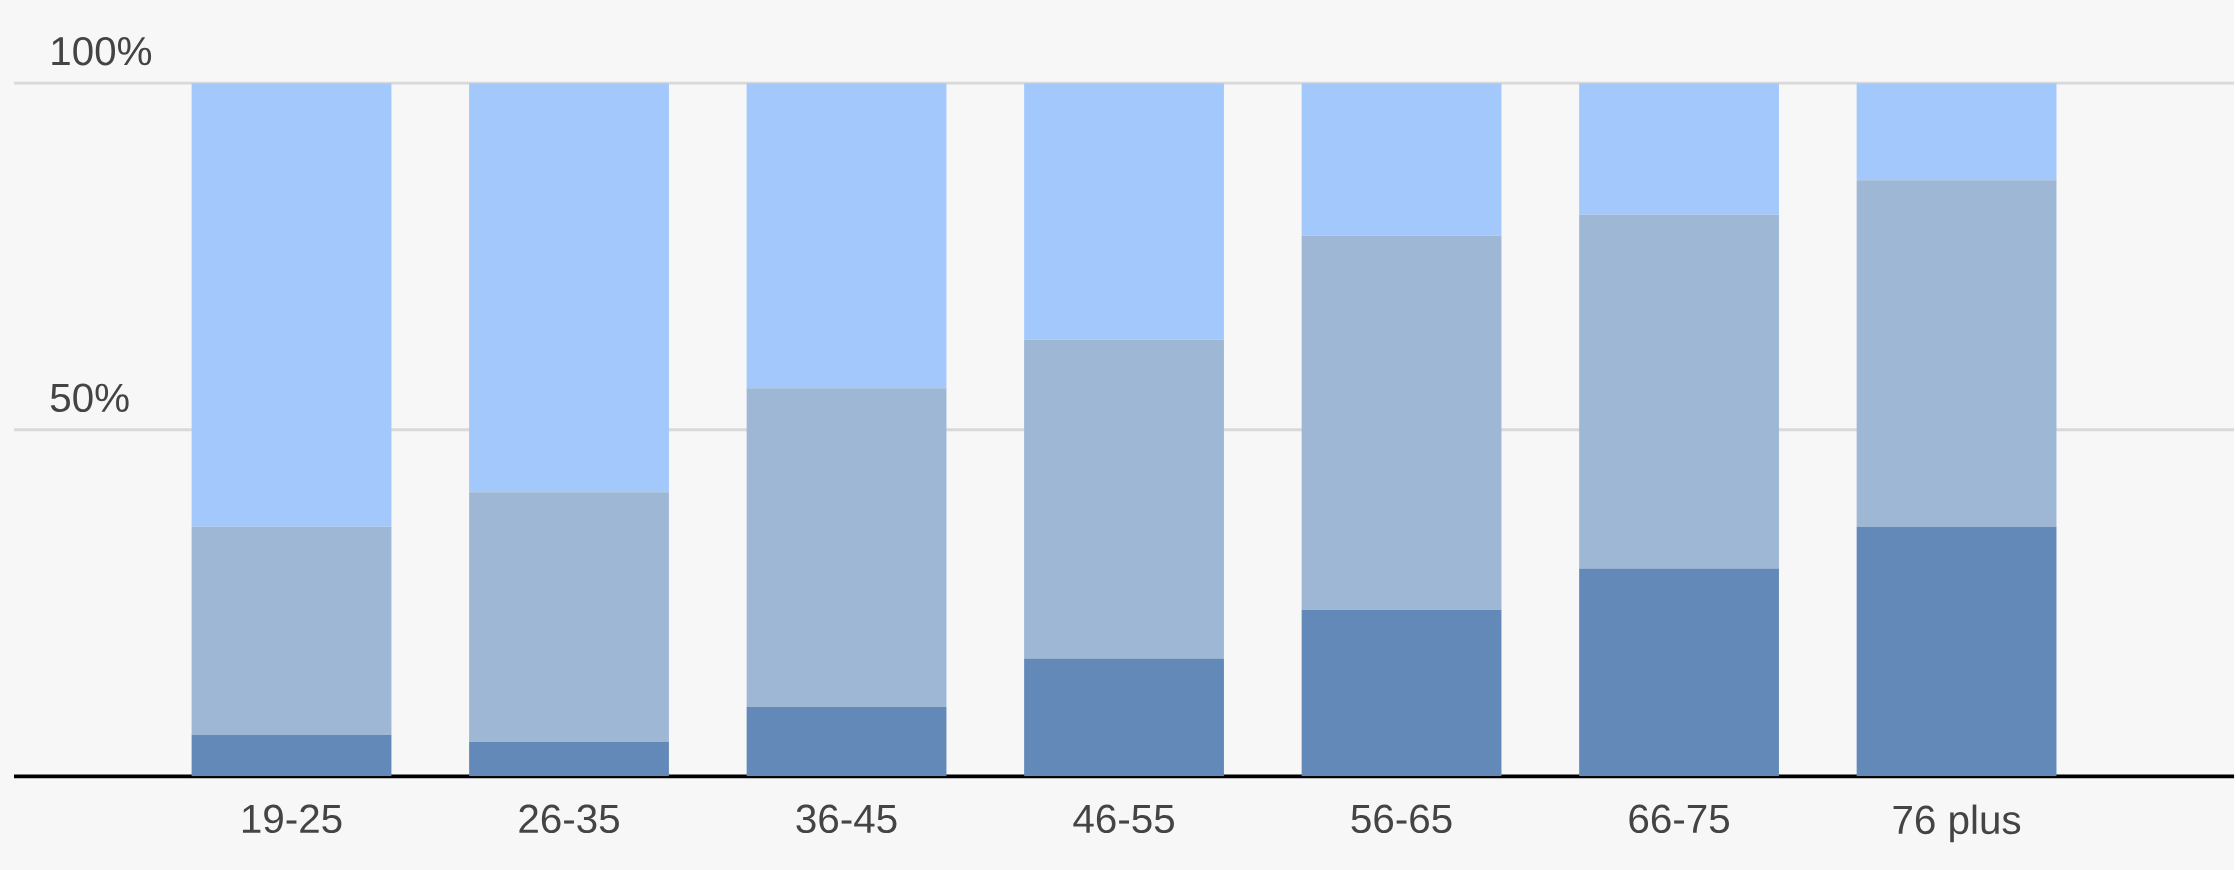  Describe the element at coordinates (102, 51) in the screenshot. I see `y-tick-label: 100%` at that location.